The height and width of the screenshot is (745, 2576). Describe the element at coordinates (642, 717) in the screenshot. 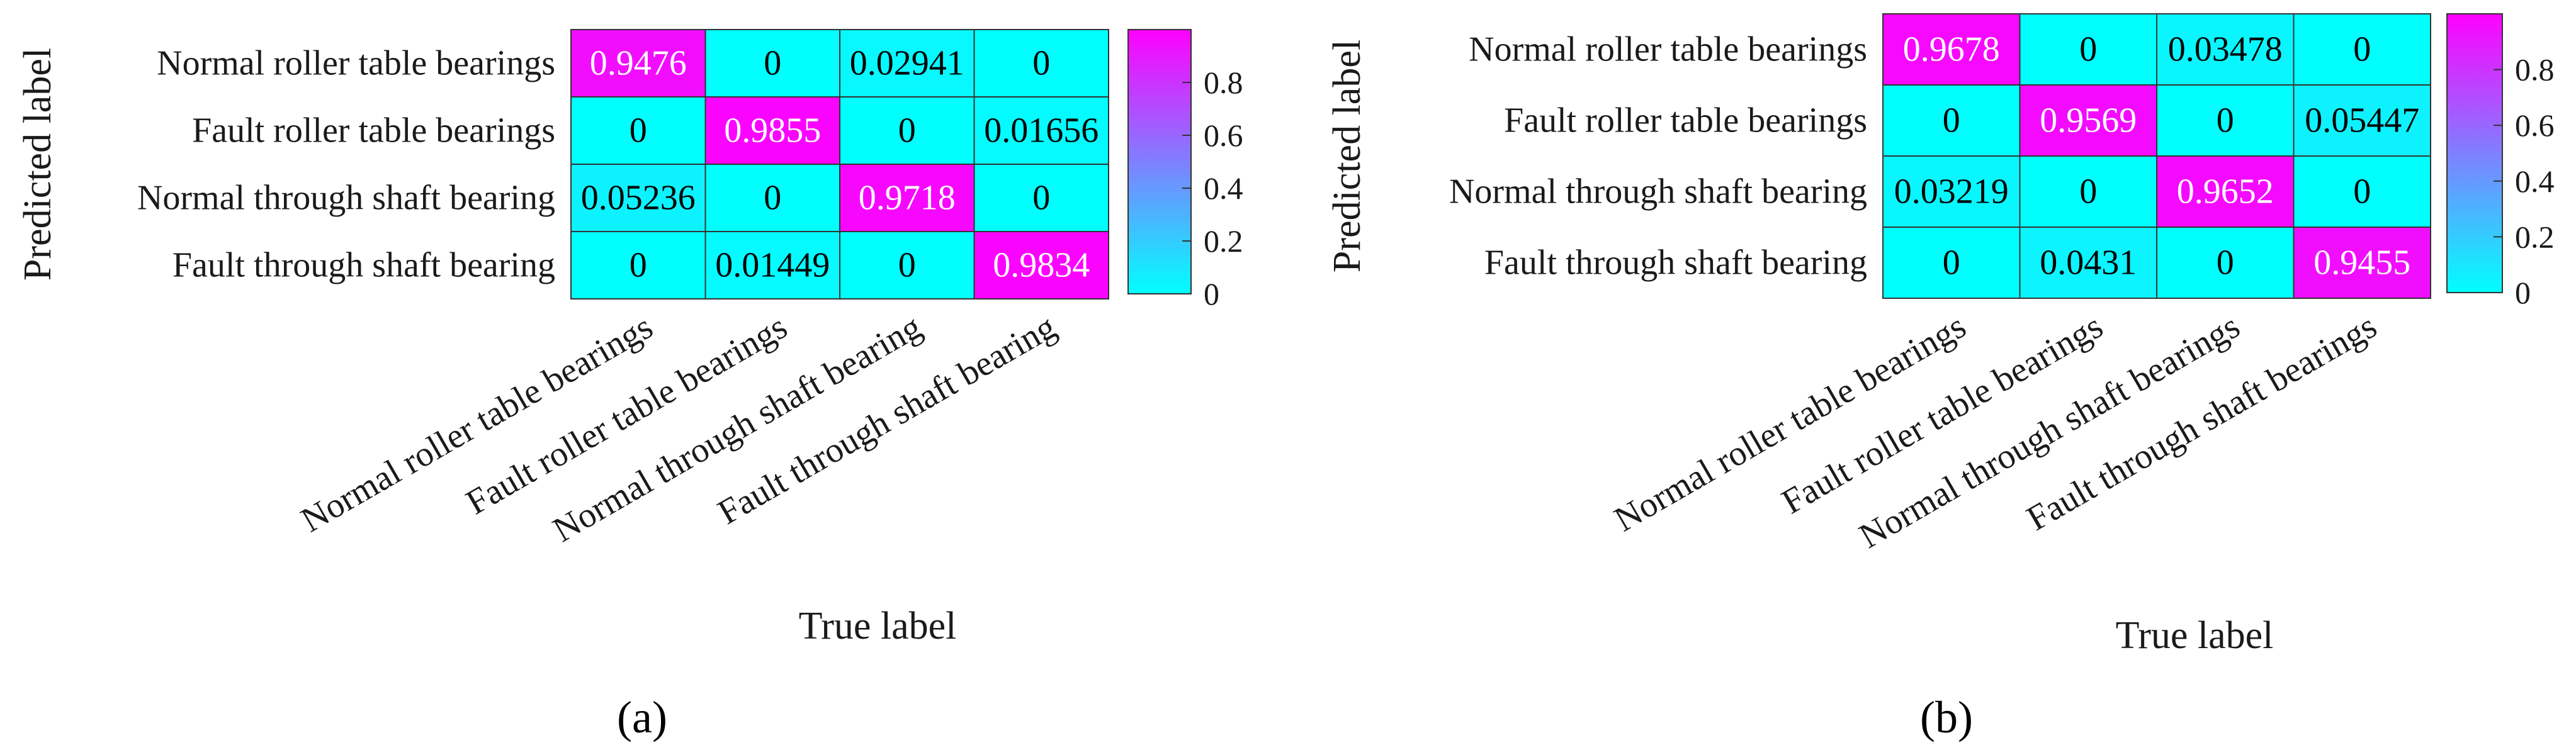

I see `panel-label: (a)` at that location.